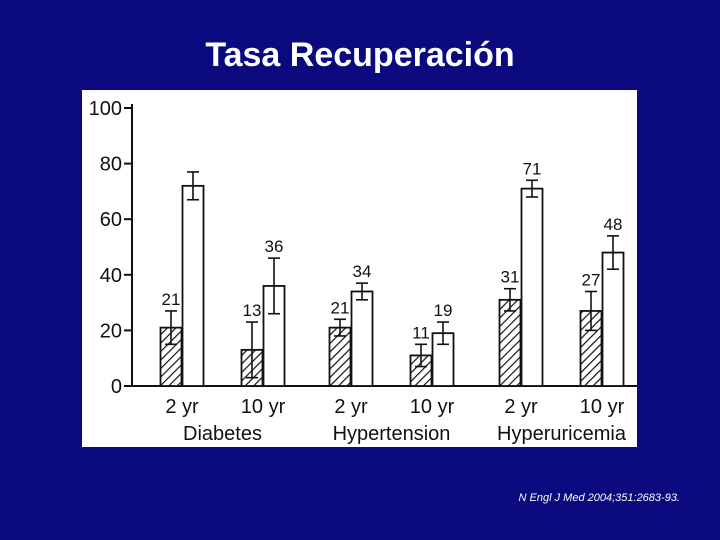  Describe the element at coordinates (222, 434) in the screenshot. I see `group-label: Diabetes` at that location.